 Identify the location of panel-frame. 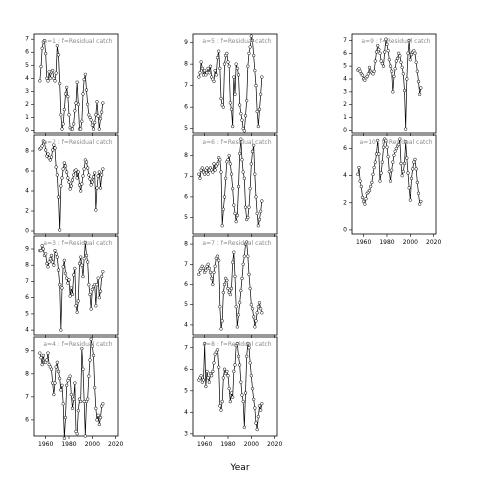
(76, 386).